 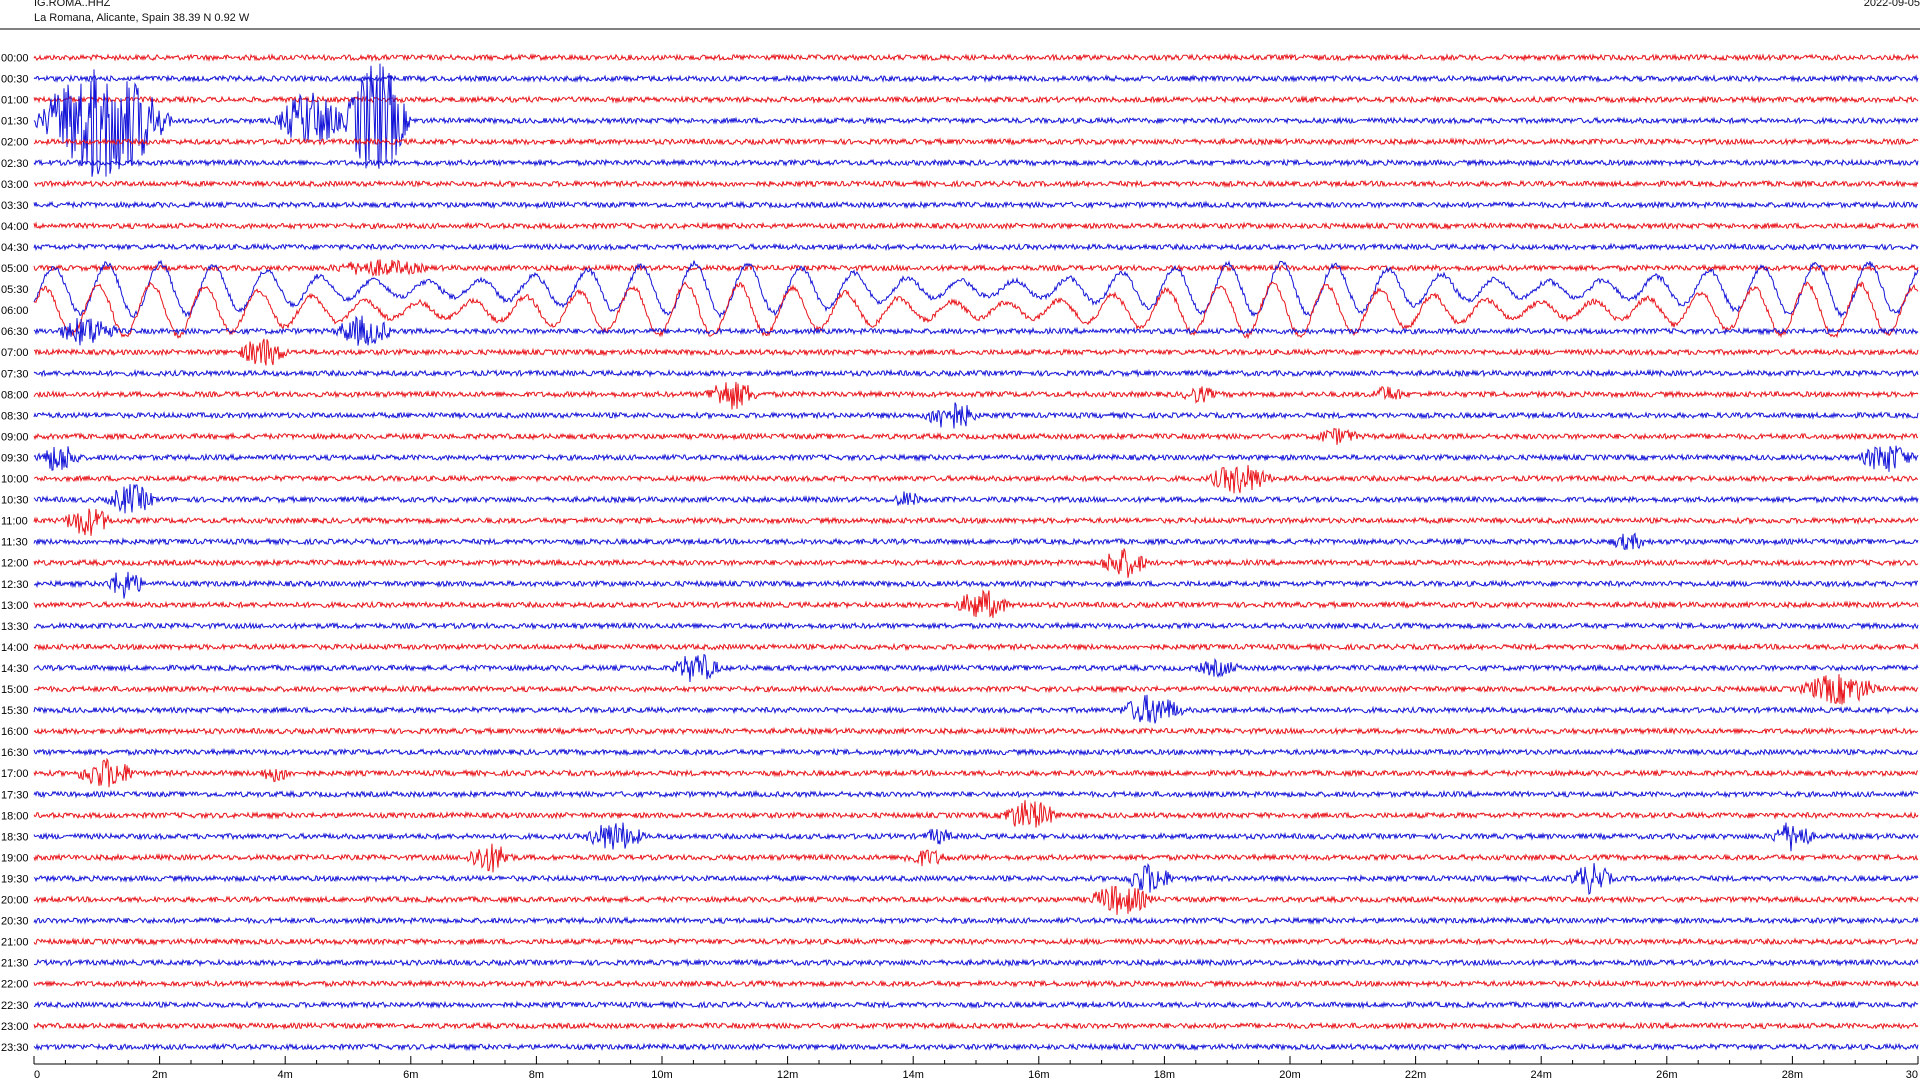 I want to click on station-code: IG.ROMA..HHZ, so click(x=72, y=4).